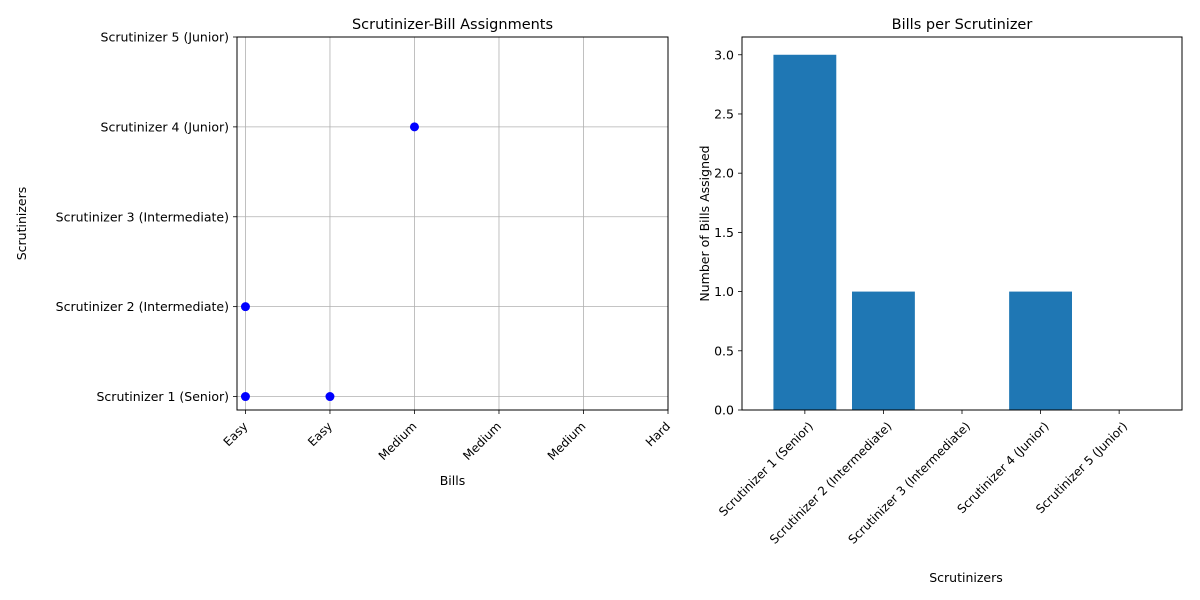 The height and width of the screenshot is (600, 1200). What do you see at coordinates (724, 410) in the screenshot?
I see `bar-y-tick-label: 0.0` at bounding box center [724, 410].